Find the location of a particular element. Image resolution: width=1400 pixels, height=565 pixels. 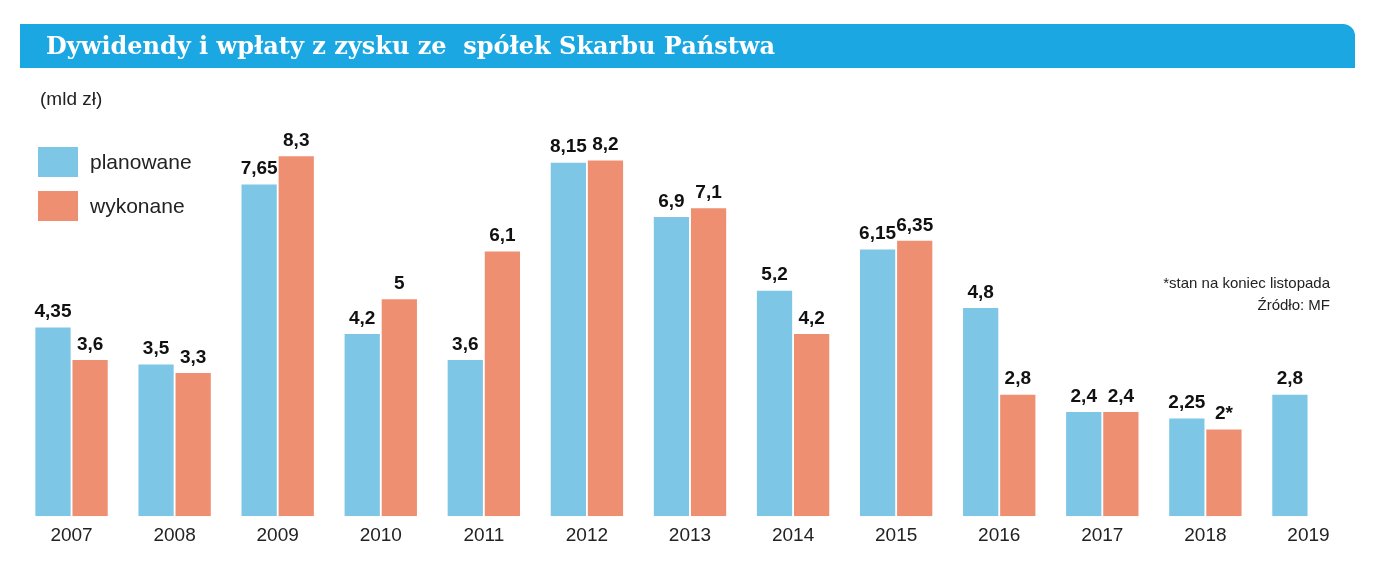

chart-title: Dywidendy i wpłaty z zysku ze spółek Skarbu Państwa is located at coordinates (687, 46).